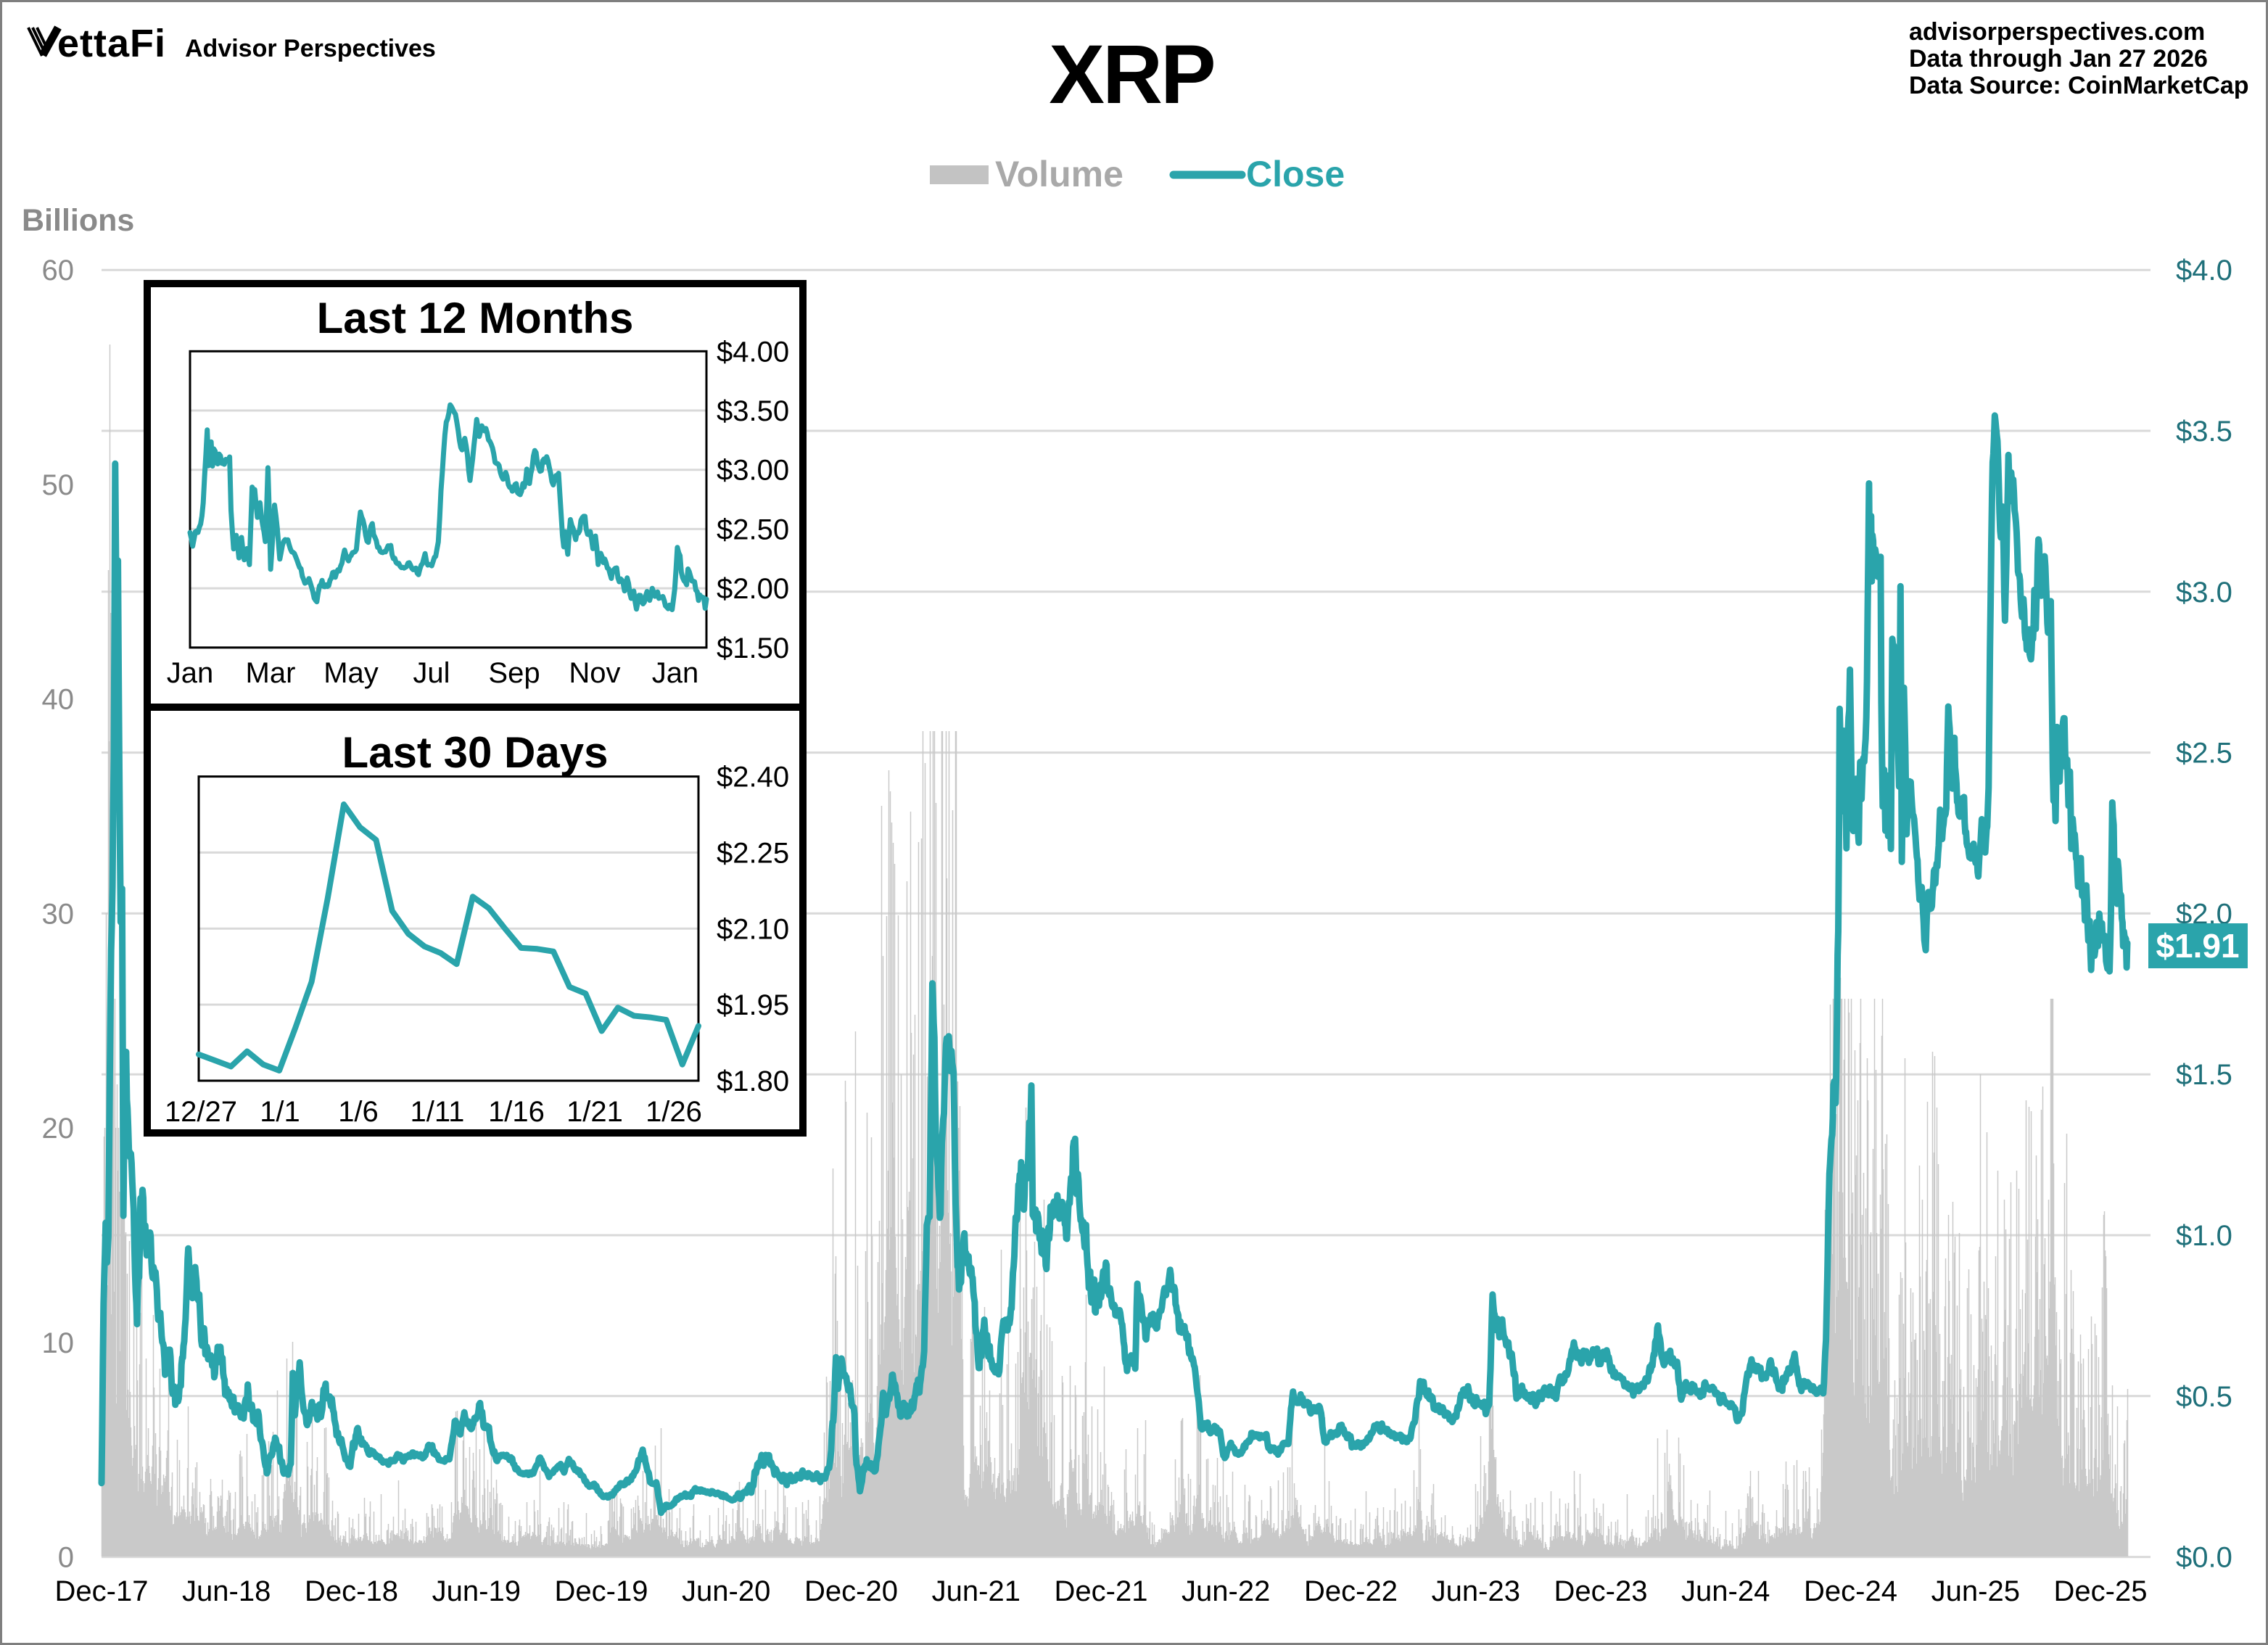  Describe the element at coordinates (753, 929) in the screenshot. I see `svg-text: $2.10` at that location.